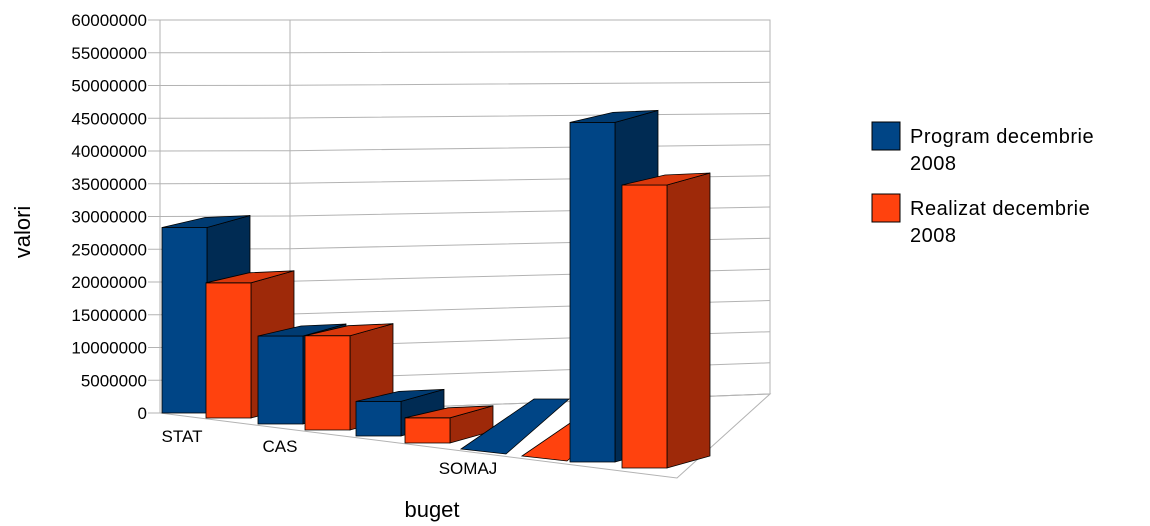 This screenshot has width=1150, height=526. Describe the element at coordinates (109, 348) in the screenshot. I see `y-tick-label: 10000000` at that location.